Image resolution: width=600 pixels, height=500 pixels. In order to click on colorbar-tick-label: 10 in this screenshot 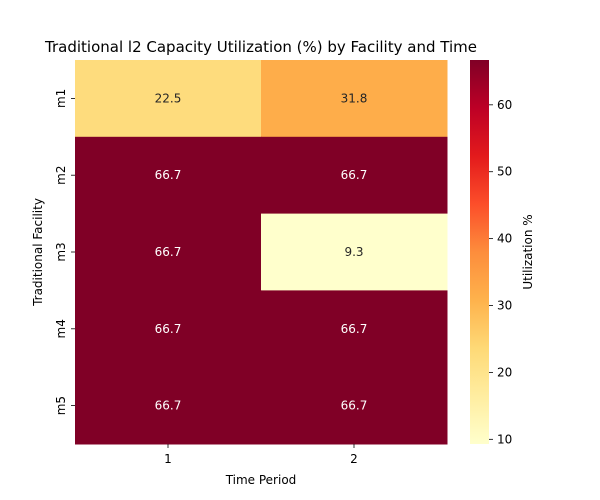, I will do `click(504, 439)`.